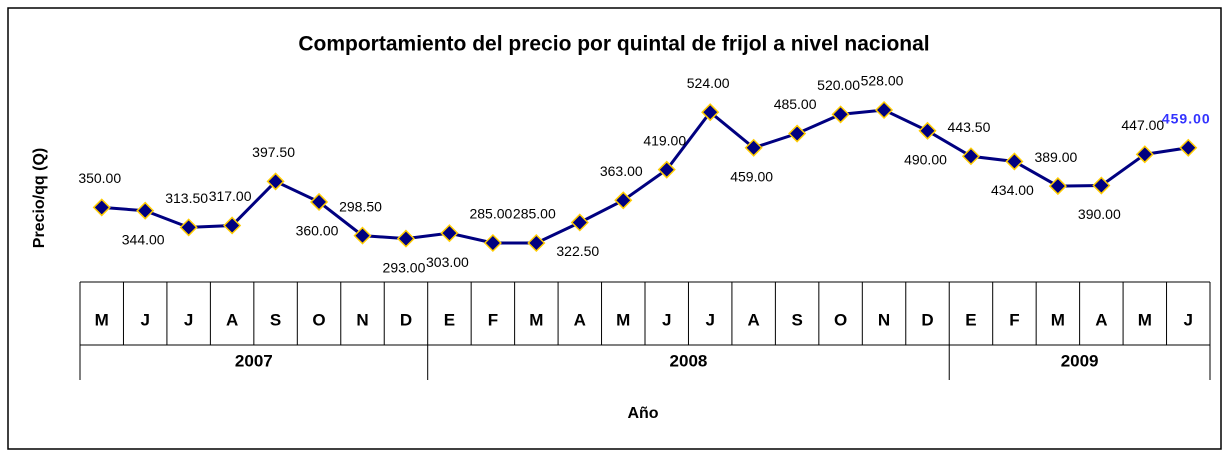 This screenshot has width=1229, height=454. What do you see at coordinates (230, 196) in the screenshot?
I see `data-label: 317.00` at bounding box center [230, 196].